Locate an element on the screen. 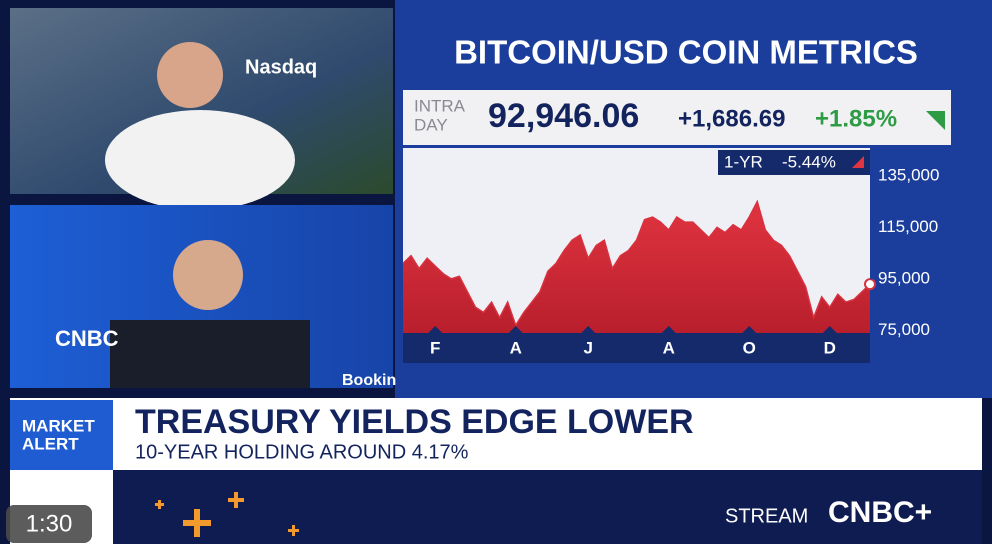 This screenshot has height=544, width=992. x-tick-label: D is located at coordinates (830, 347).